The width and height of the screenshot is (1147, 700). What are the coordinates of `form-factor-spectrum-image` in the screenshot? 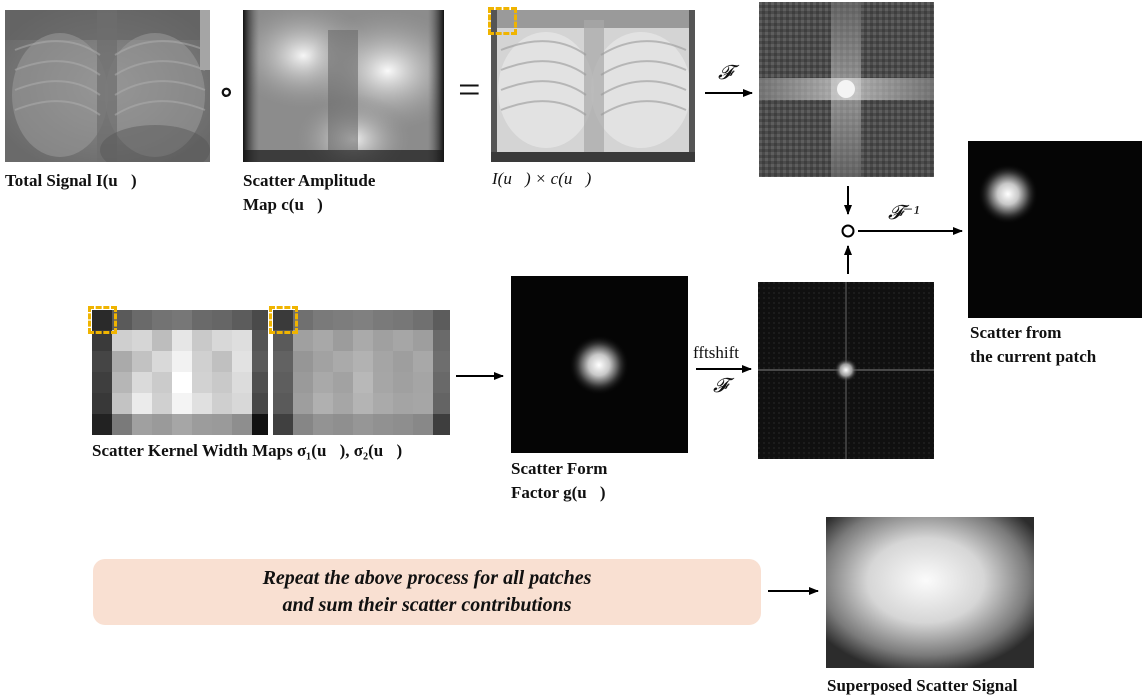 It's located at (846, 370).